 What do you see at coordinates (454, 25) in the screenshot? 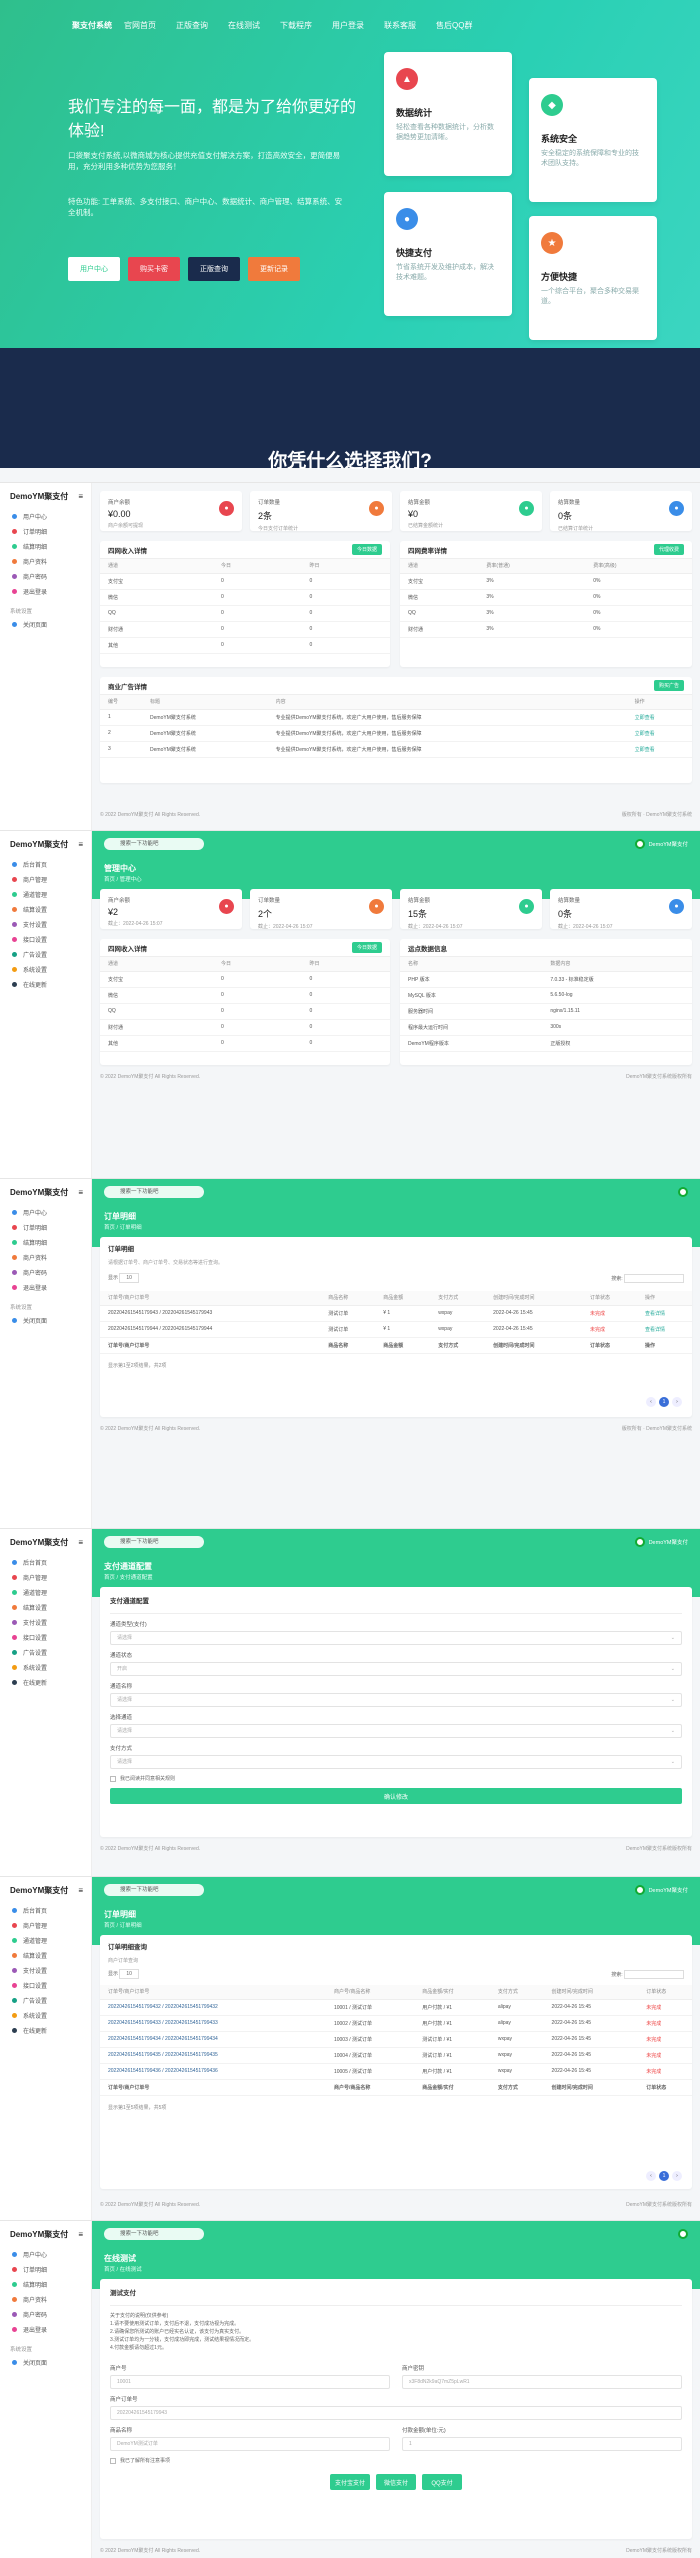
I see `hero-nav-item: 售后QQ群` at bounding box center [454, 25].